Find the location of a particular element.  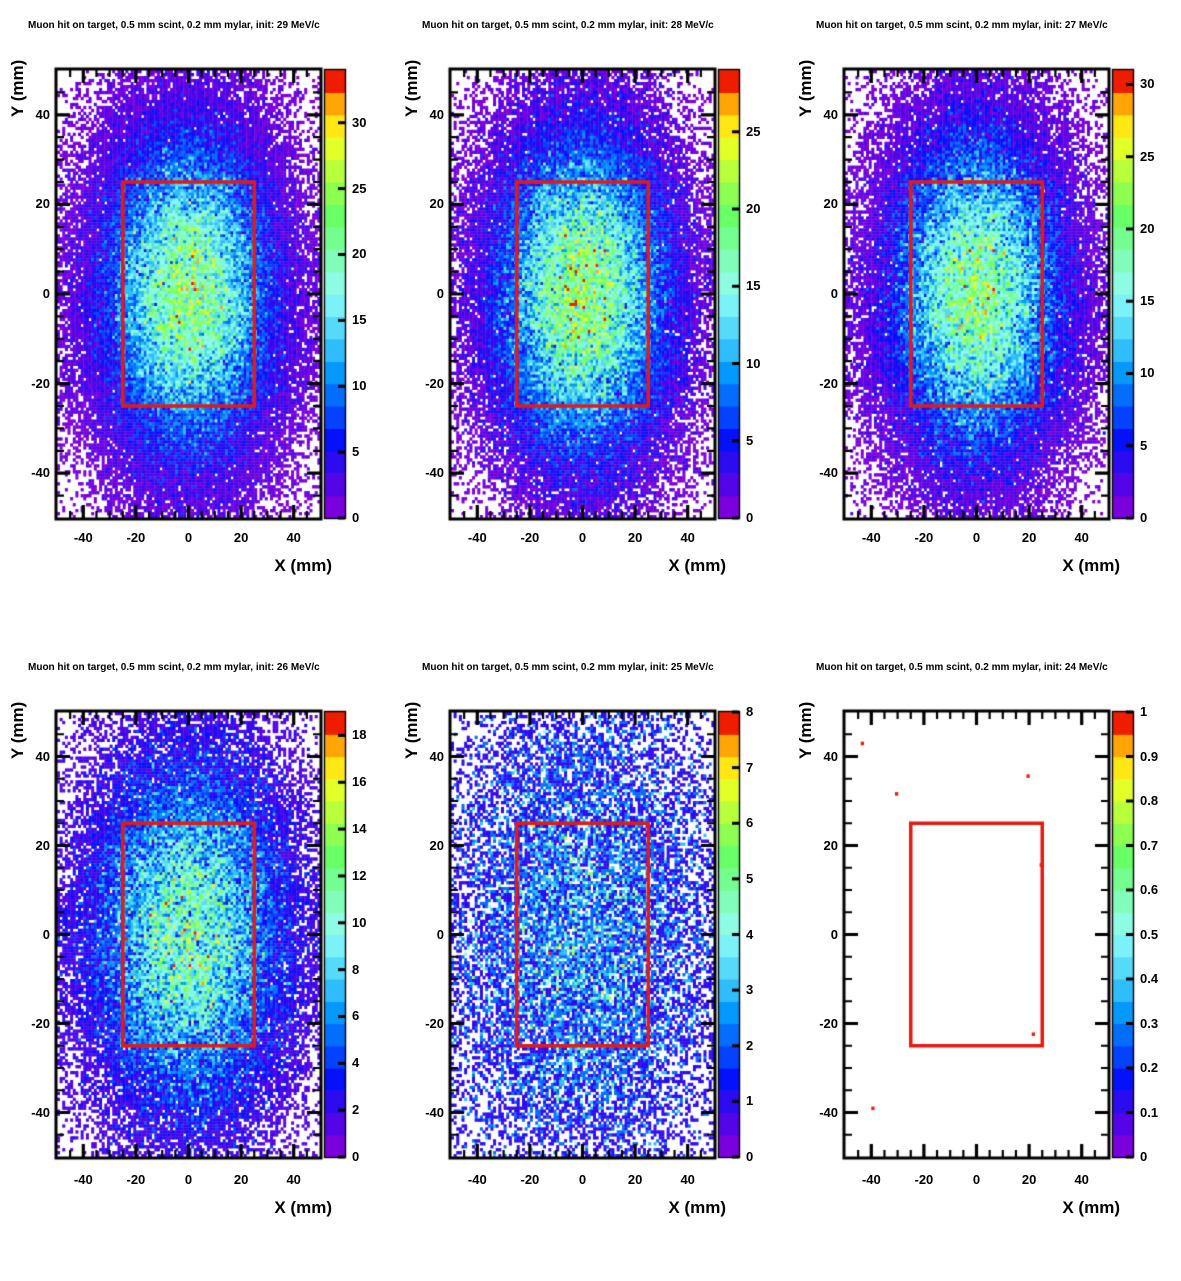

colorbar-tick-label: 6 is located at coordinates (750, 823).